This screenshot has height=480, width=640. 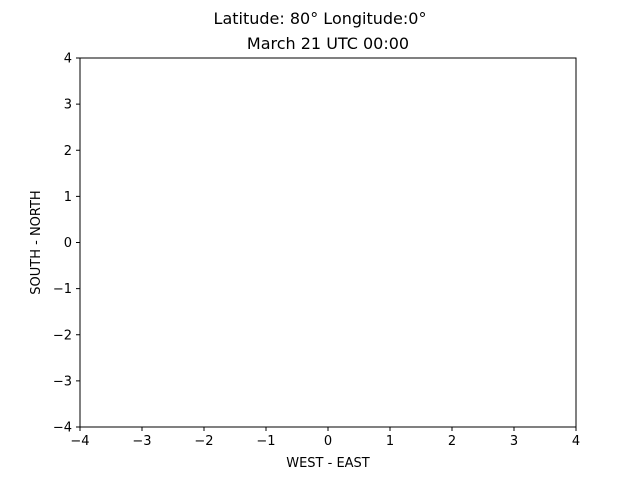 I want to click on y-tick-label: 1, so click(x=68, y=197).